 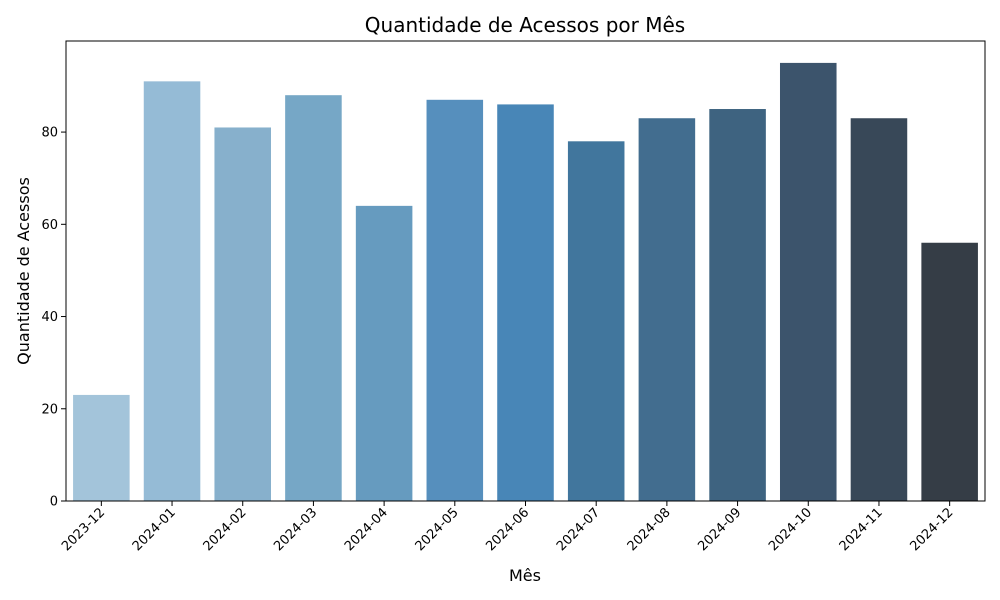 What do you see at coordinates (83, 529) in the screenshot?
I see `x-tick-label: 2023-12` at bounding box center [83, 529].